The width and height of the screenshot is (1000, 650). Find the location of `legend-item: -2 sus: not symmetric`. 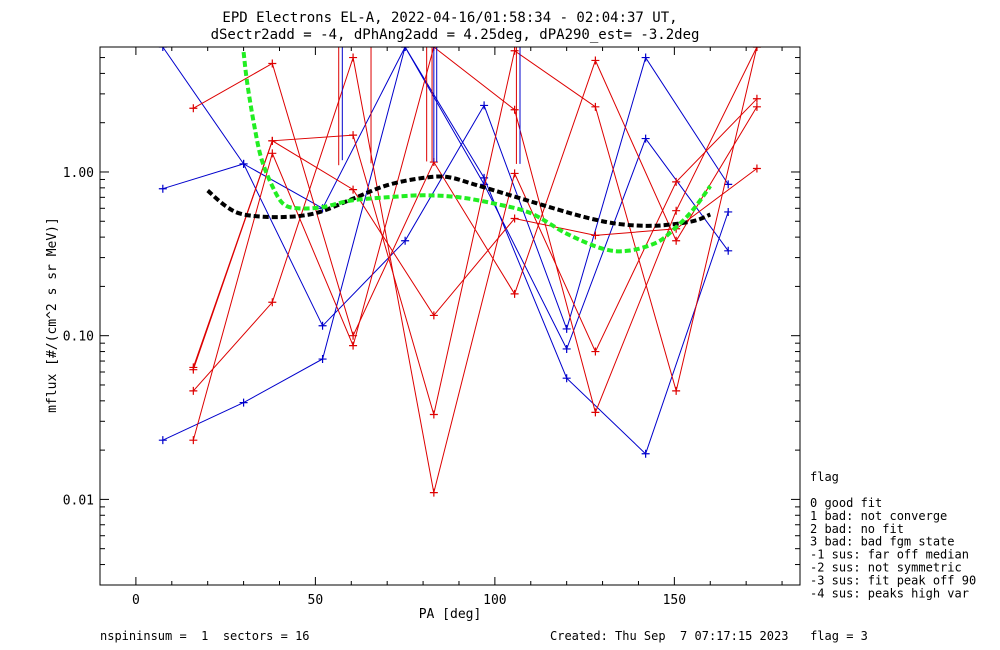

legend-item: -2 sus: not symmetric is located at coordinates (886, 568).